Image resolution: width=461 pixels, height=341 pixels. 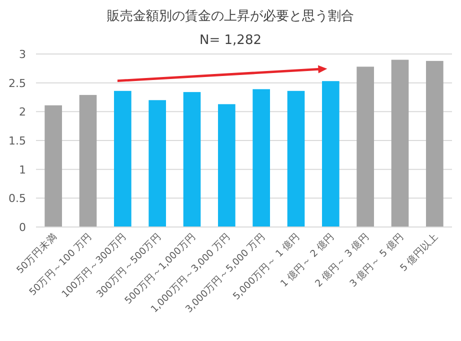 What do you see at coordinates (17, 199) in the screenshot?
I see `y-tick-label: 0.5` at bounding box center [17, 199].